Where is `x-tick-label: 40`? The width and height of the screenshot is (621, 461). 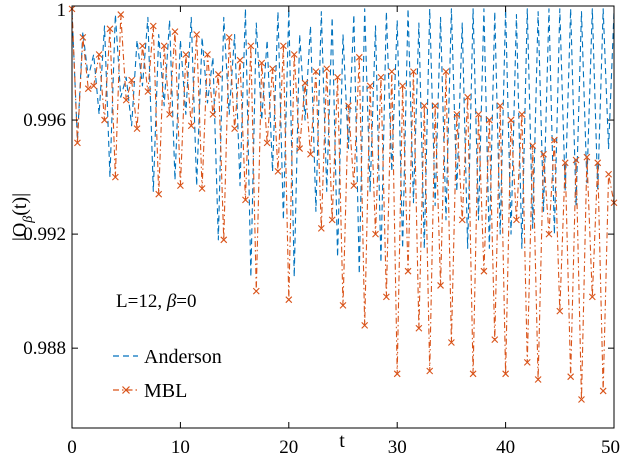
x-tick-label: 40 is located at coordinates (505, 447).